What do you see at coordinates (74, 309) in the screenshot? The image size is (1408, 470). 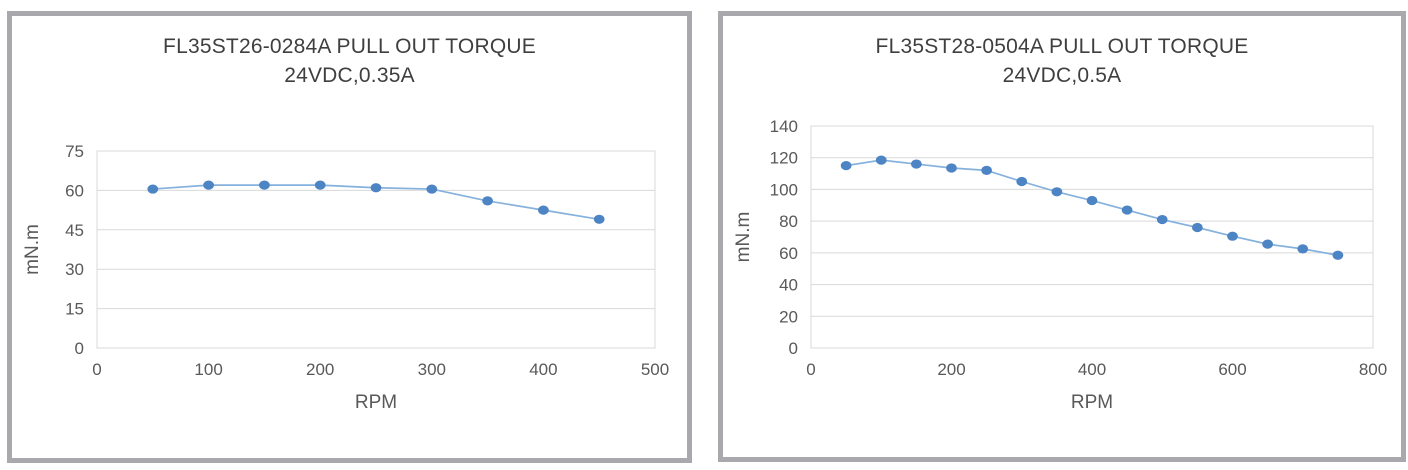 I see `y-tick-label: 15` at bounding box center [74, 309].